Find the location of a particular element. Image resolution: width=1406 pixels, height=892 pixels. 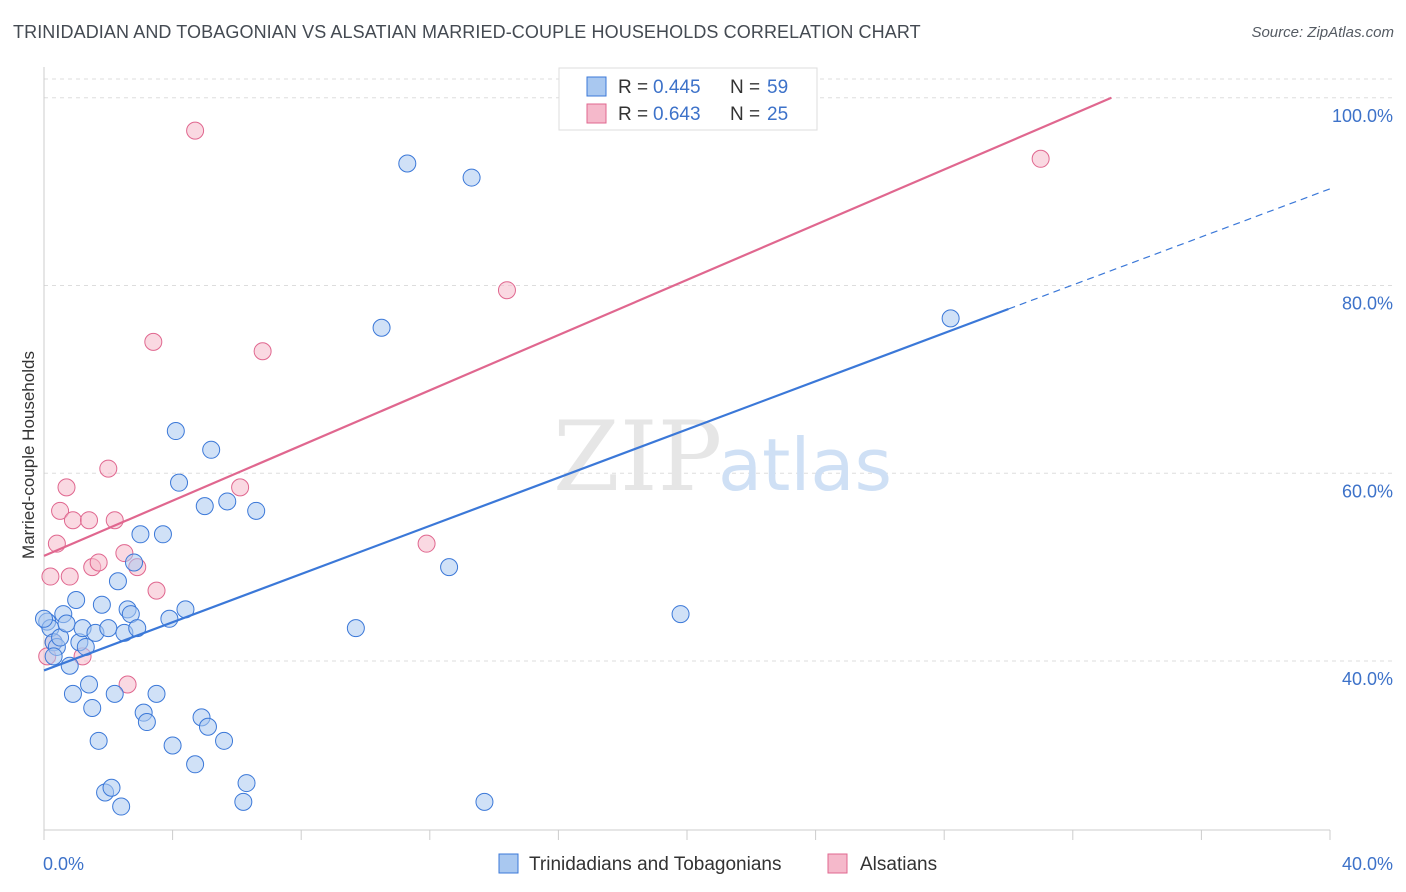

y-tick-label: 40.0% is located at coordinates (1367, 679).